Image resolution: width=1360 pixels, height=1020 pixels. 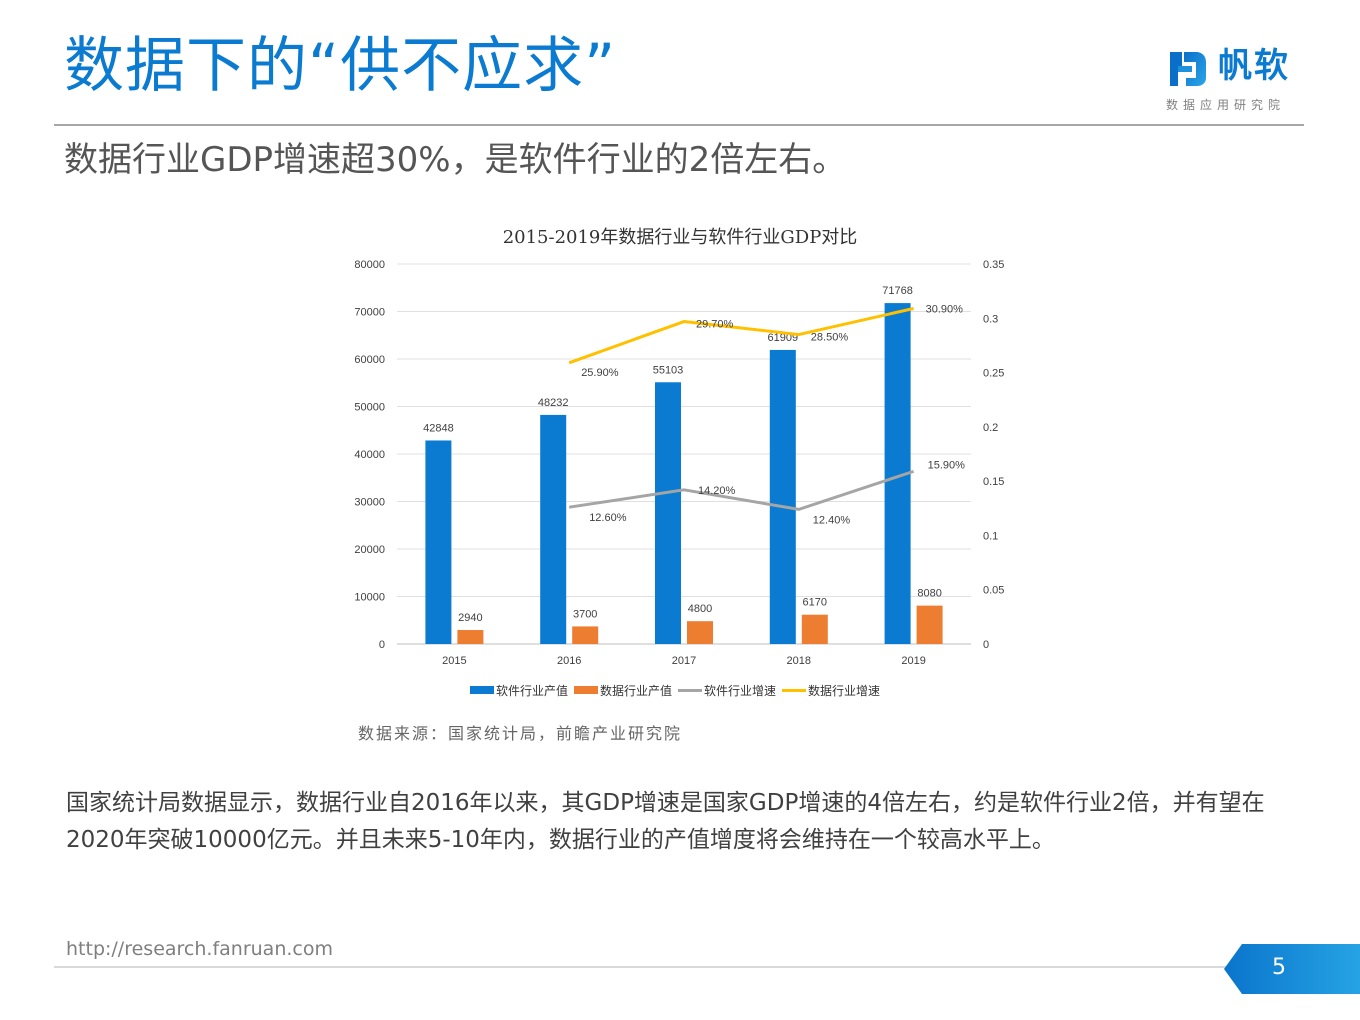 What do you see at coordinates (830, 338) in the screenshot?
I see `line-data-label: 28.50%` at bounding box center [830, 338].